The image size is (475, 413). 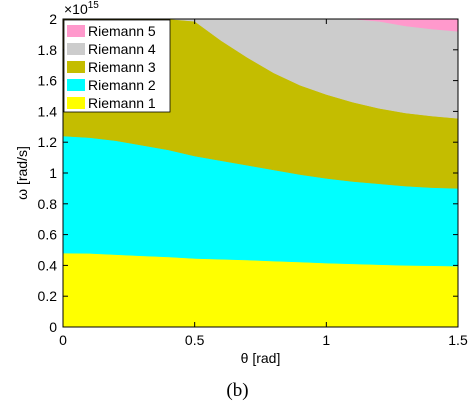 I want to click on exponent-label: ×10¹⁵, so click(x=81, y=8).